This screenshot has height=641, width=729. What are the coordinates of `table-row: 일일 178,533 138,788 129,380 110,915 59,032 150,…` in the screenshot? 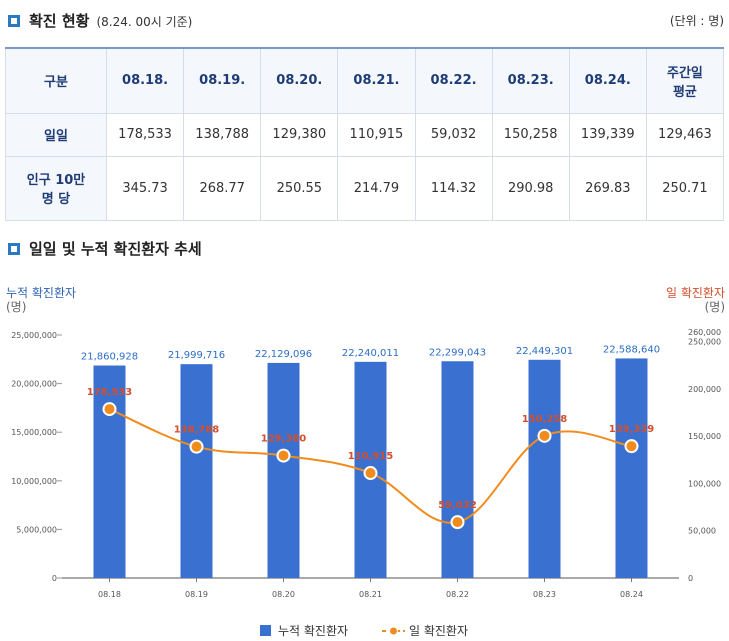 It's located at (365, 134).